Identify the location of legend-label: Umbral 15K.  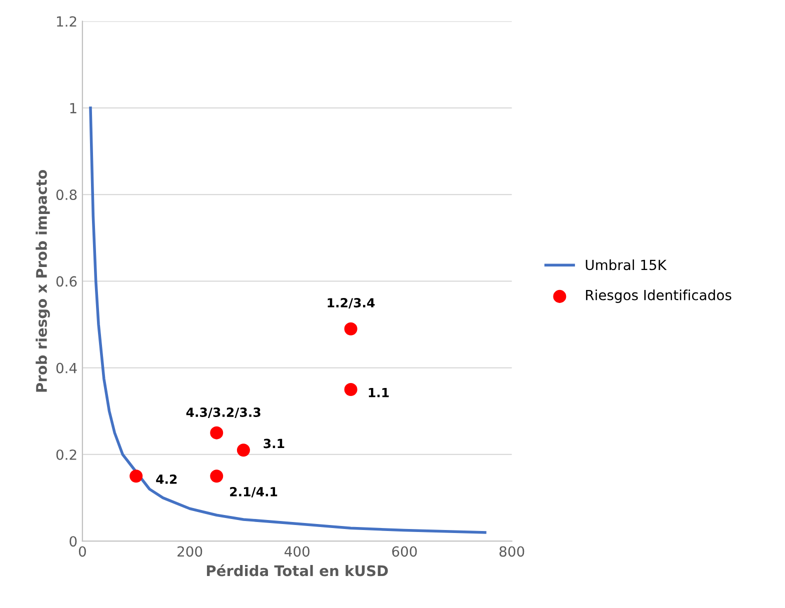
(626, 264).